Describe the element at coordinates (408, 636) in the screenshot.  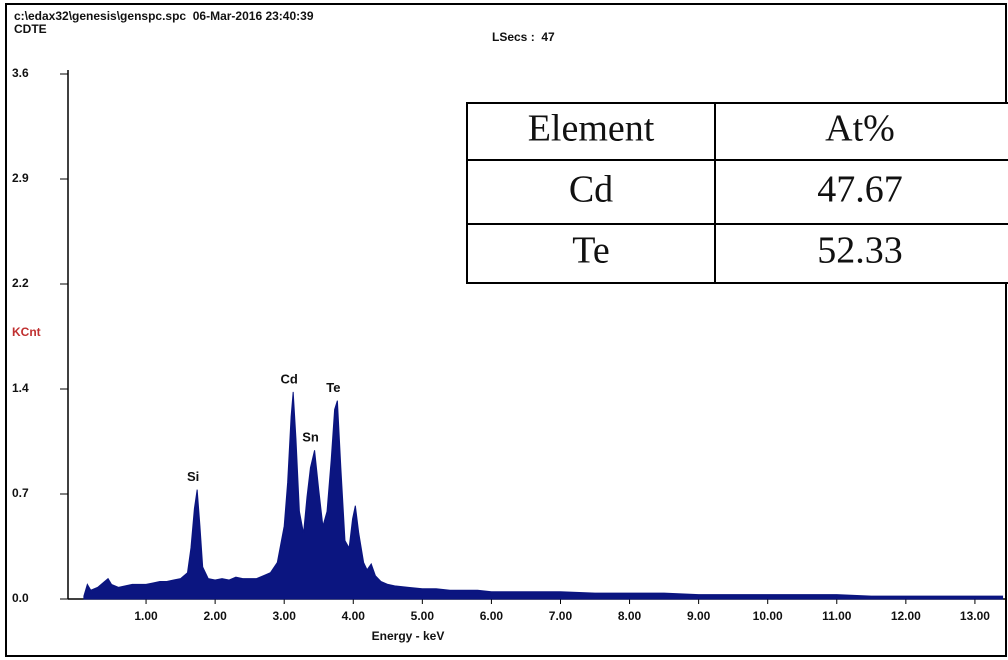
I see `x-axis-label: Energy - keV` at that location.